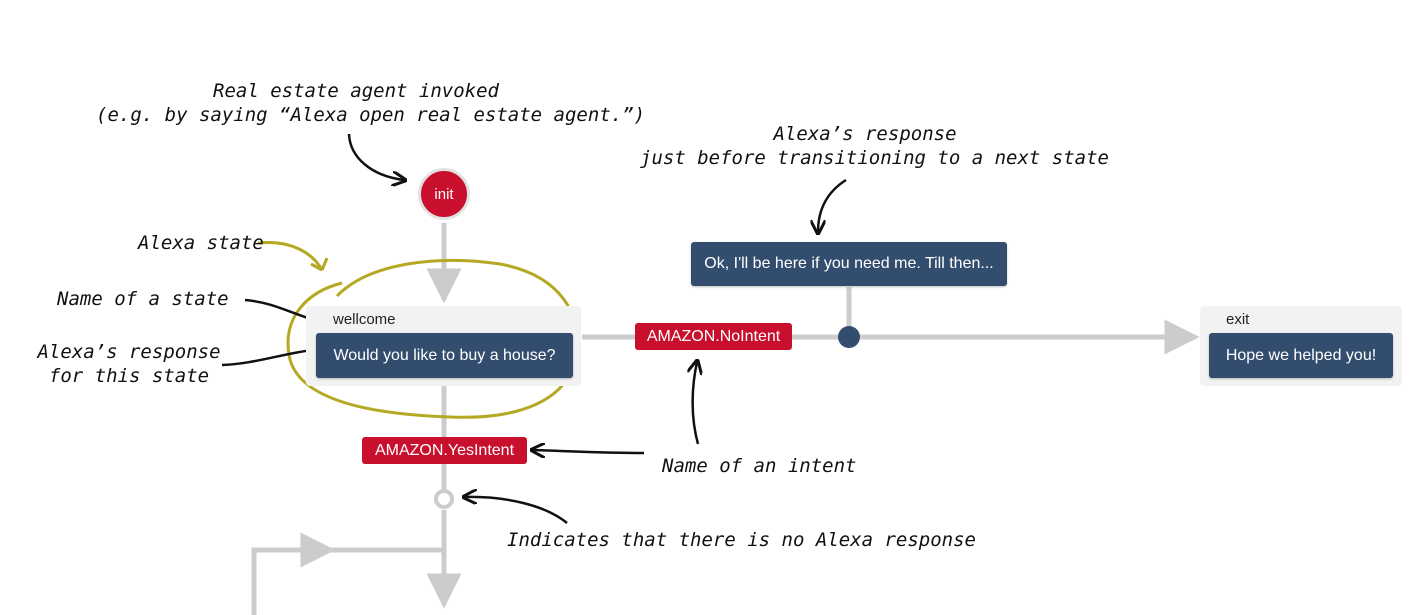 The image size is (1418, 615). I want to click on init-state-node: init, so click(444, 194).